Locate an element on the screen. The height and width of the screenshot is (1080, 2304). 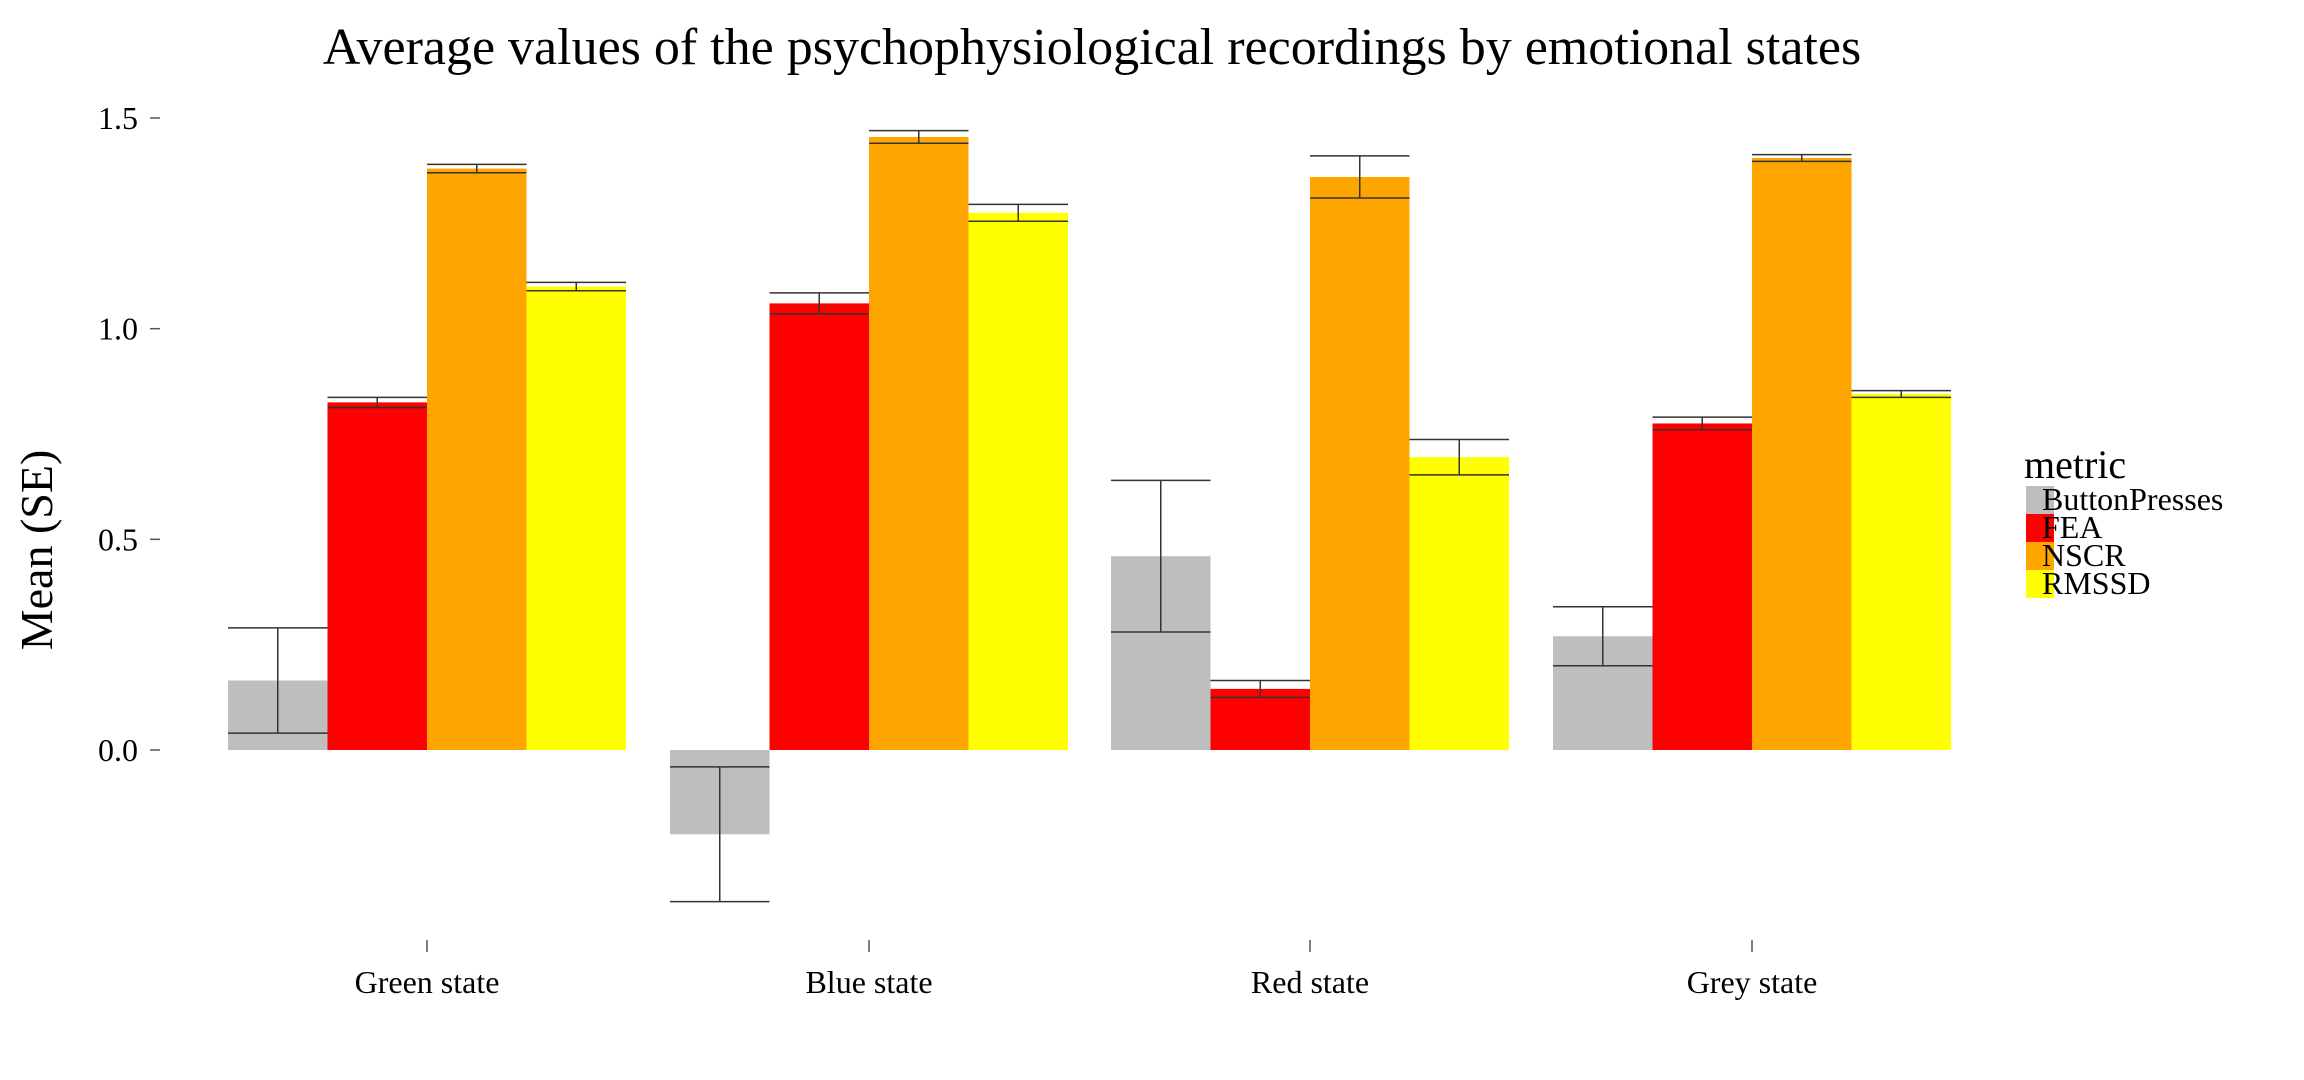
y-tick-label: 1.0 is located at coordinates (118, 329).